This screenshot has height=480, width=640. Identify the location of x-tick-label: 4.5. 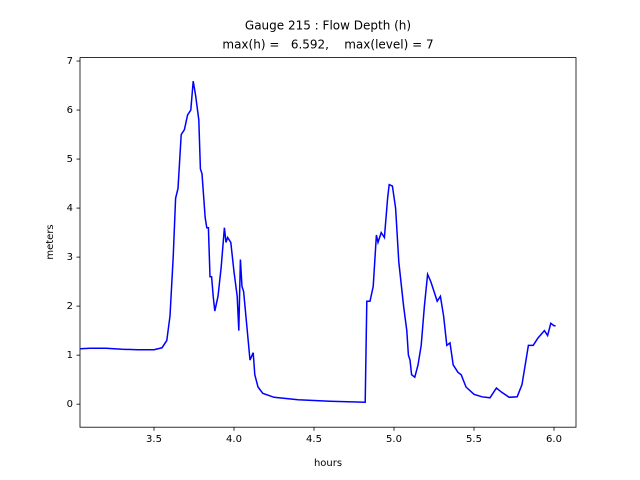
(314, 439).